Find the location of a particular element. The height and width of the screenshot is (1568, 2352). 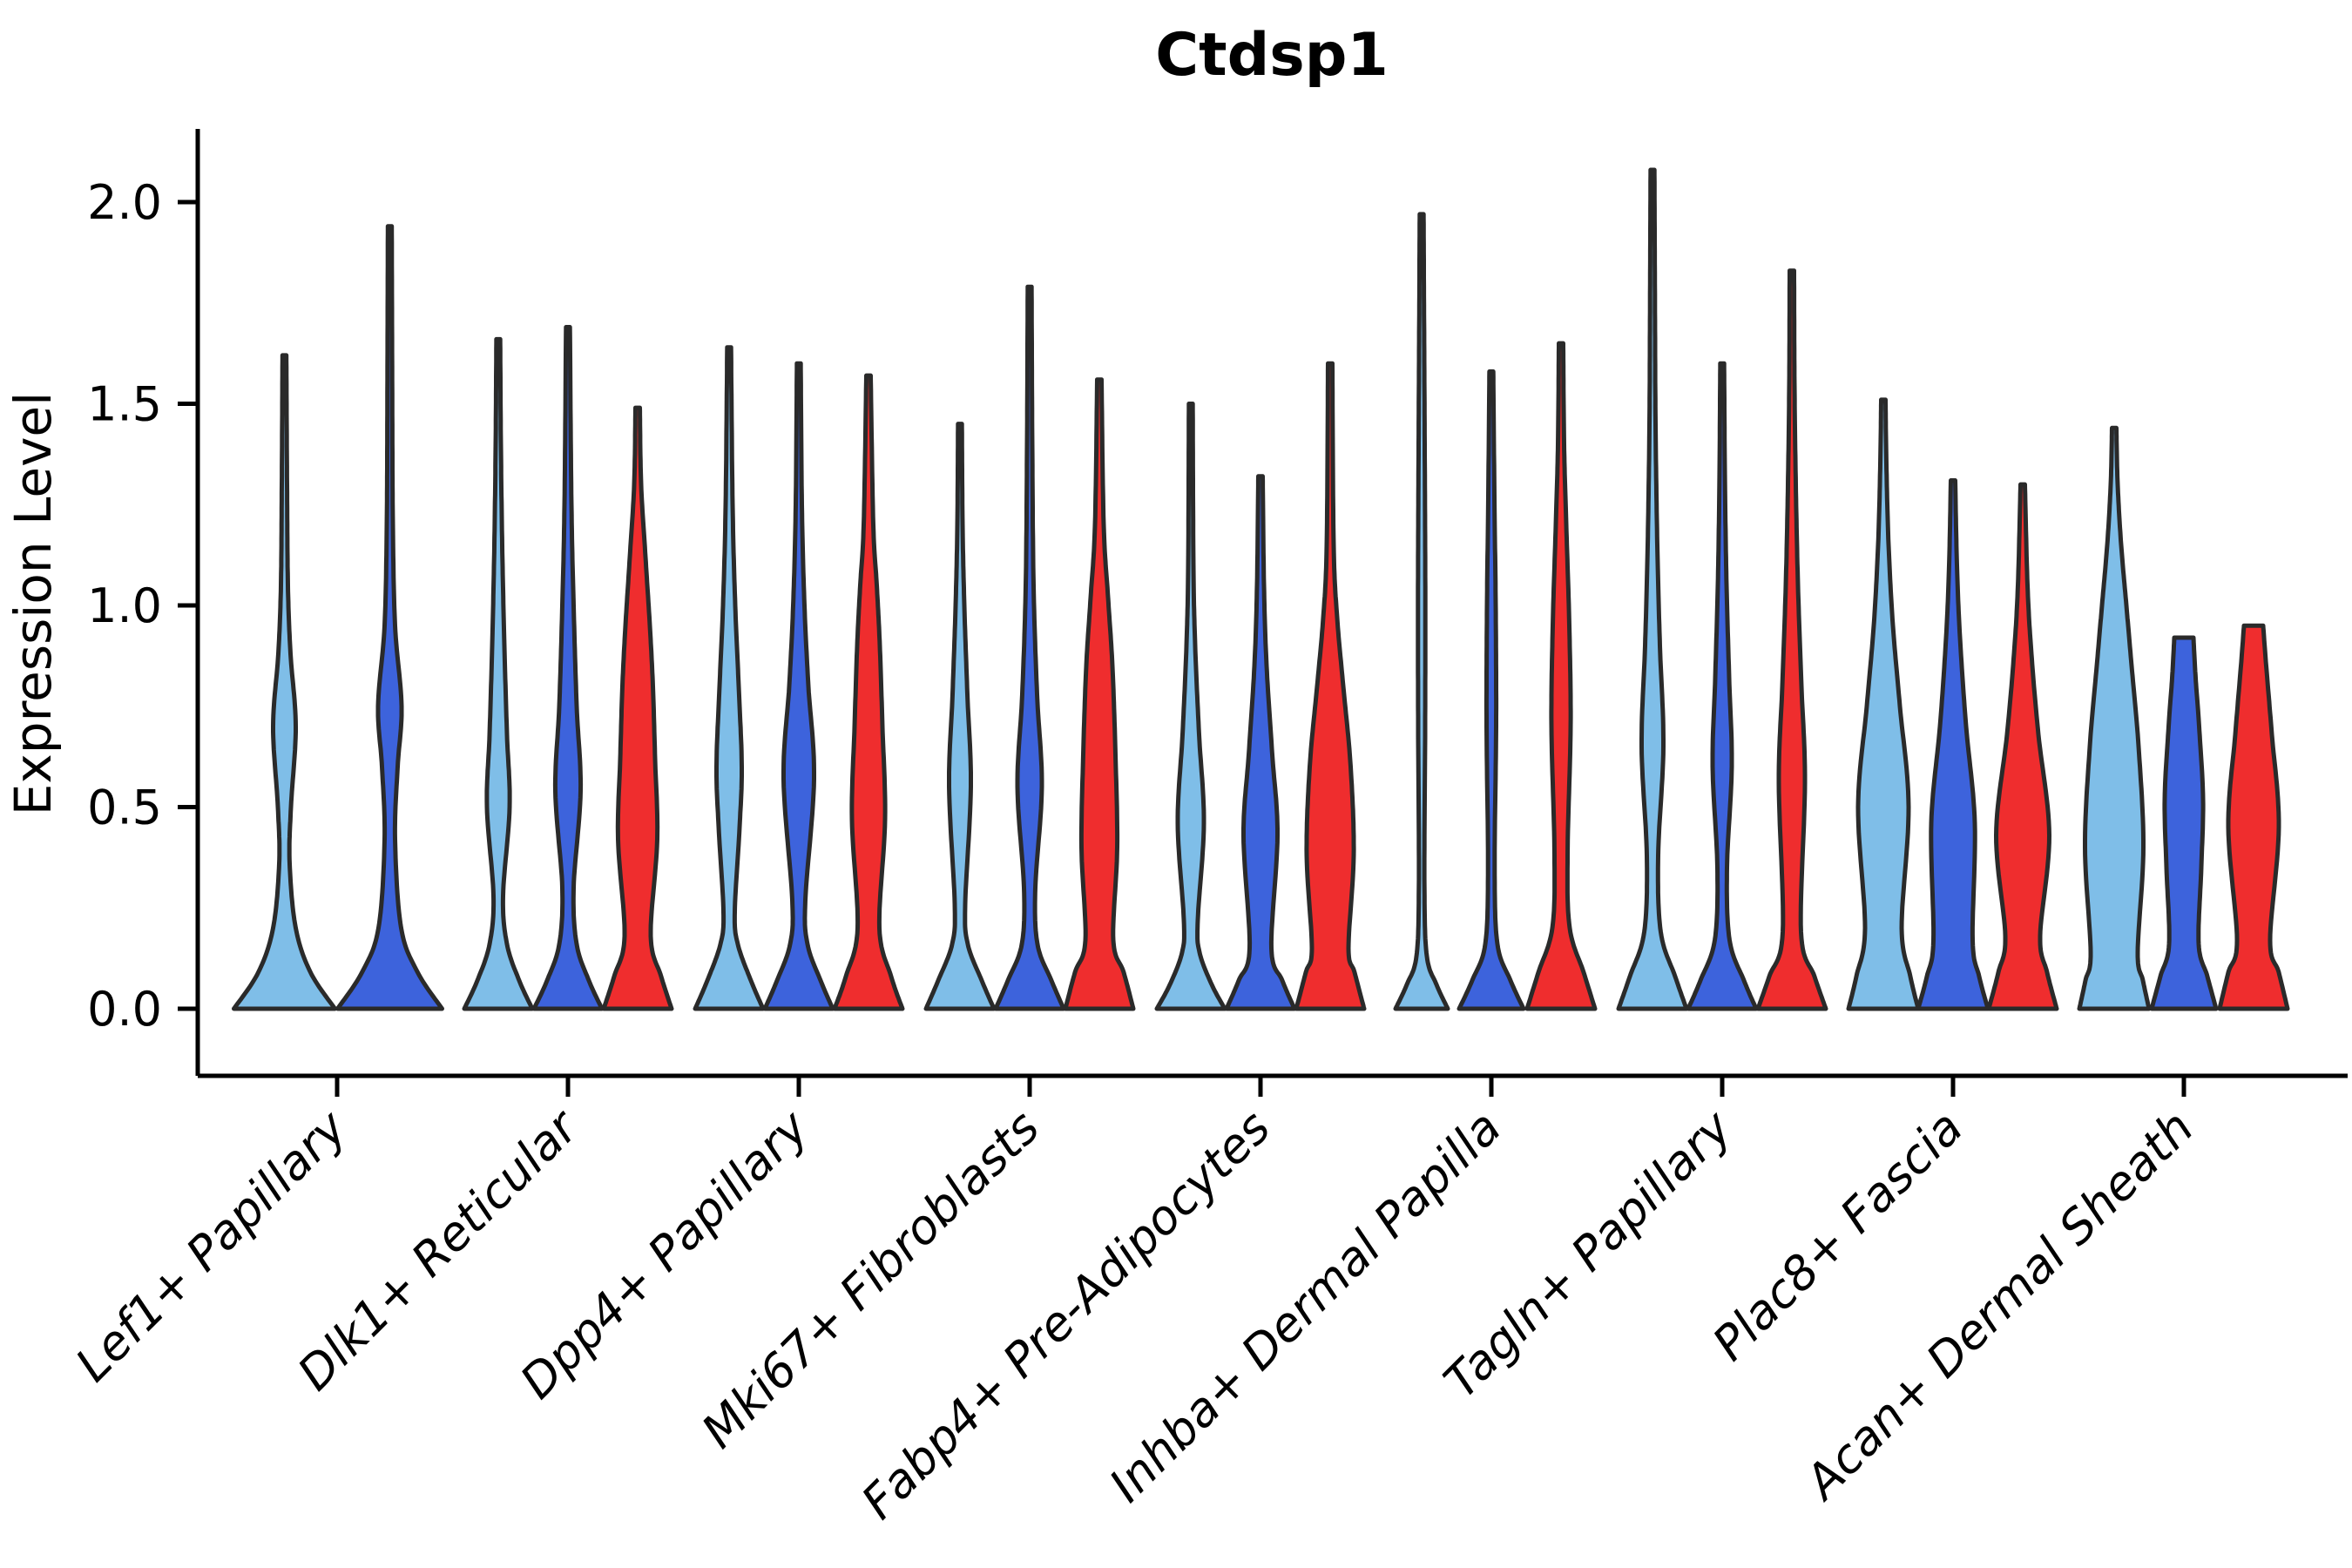

violin-3-red is located at coordinates (1099, 694).